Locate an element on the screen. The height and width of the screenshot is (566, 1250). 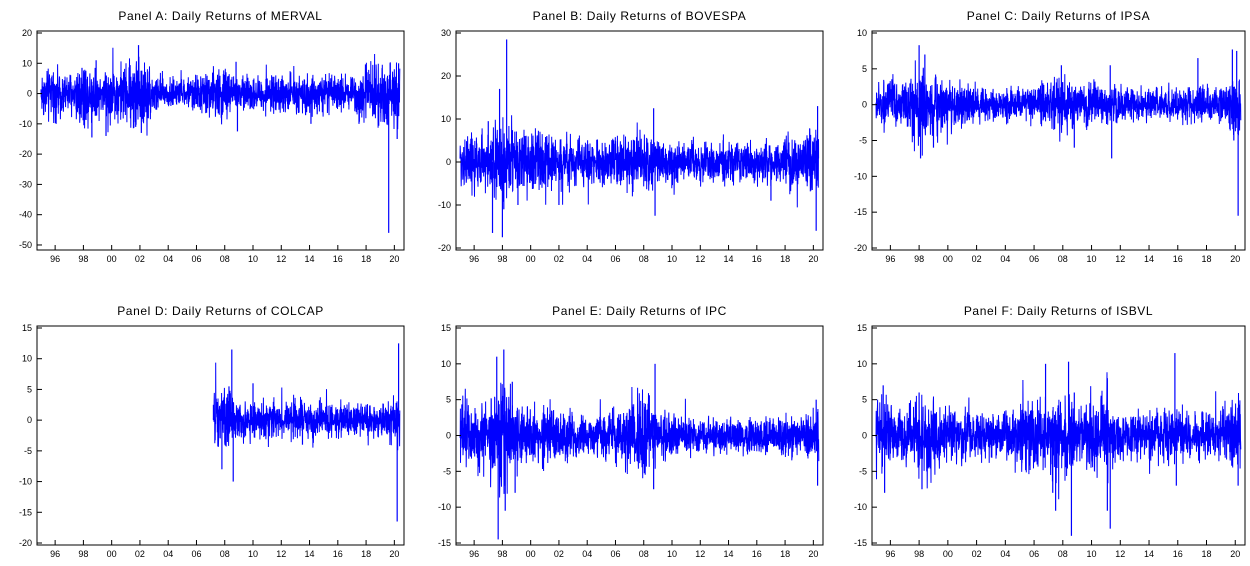
y-tick-label: -50 is located at coordinates (25, 245).